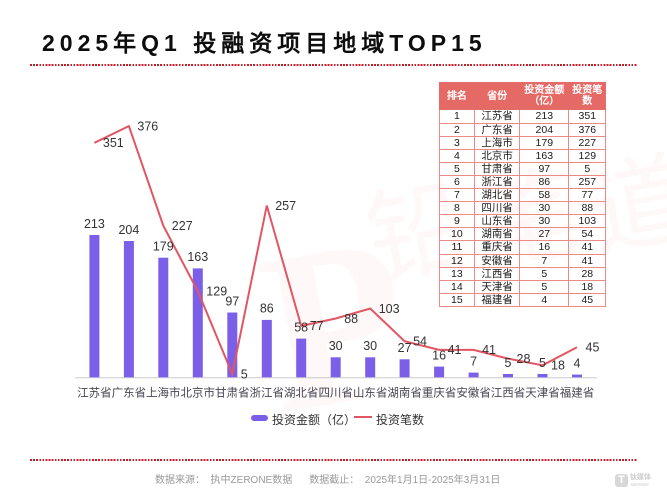 Image resolution: width=667 pixels, height=500 pixels. What do you see at coordinates (267, 393) in the screenshot?
I see `svg-text: 浙江省` at bounding box center [267, 393].